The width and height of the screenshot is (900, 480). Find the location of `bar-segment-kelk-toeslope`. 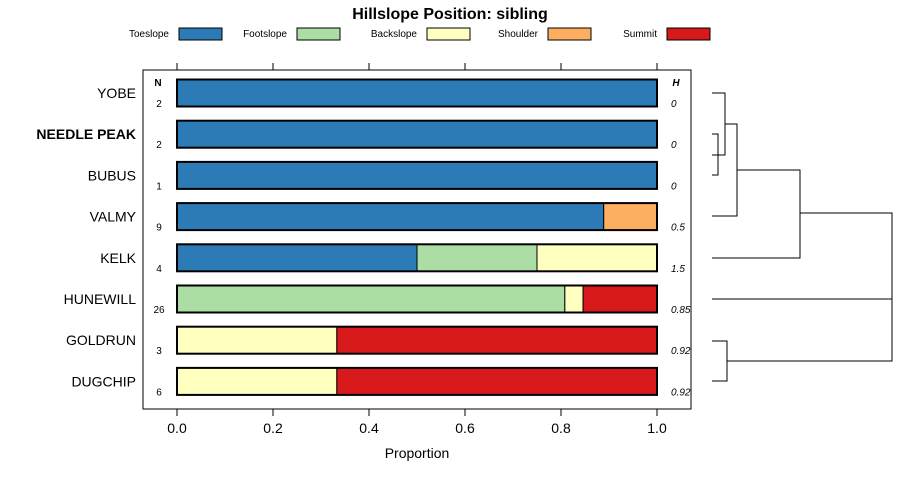

bar-segment-kelk-toeslope is located at coordinates (297, 257).